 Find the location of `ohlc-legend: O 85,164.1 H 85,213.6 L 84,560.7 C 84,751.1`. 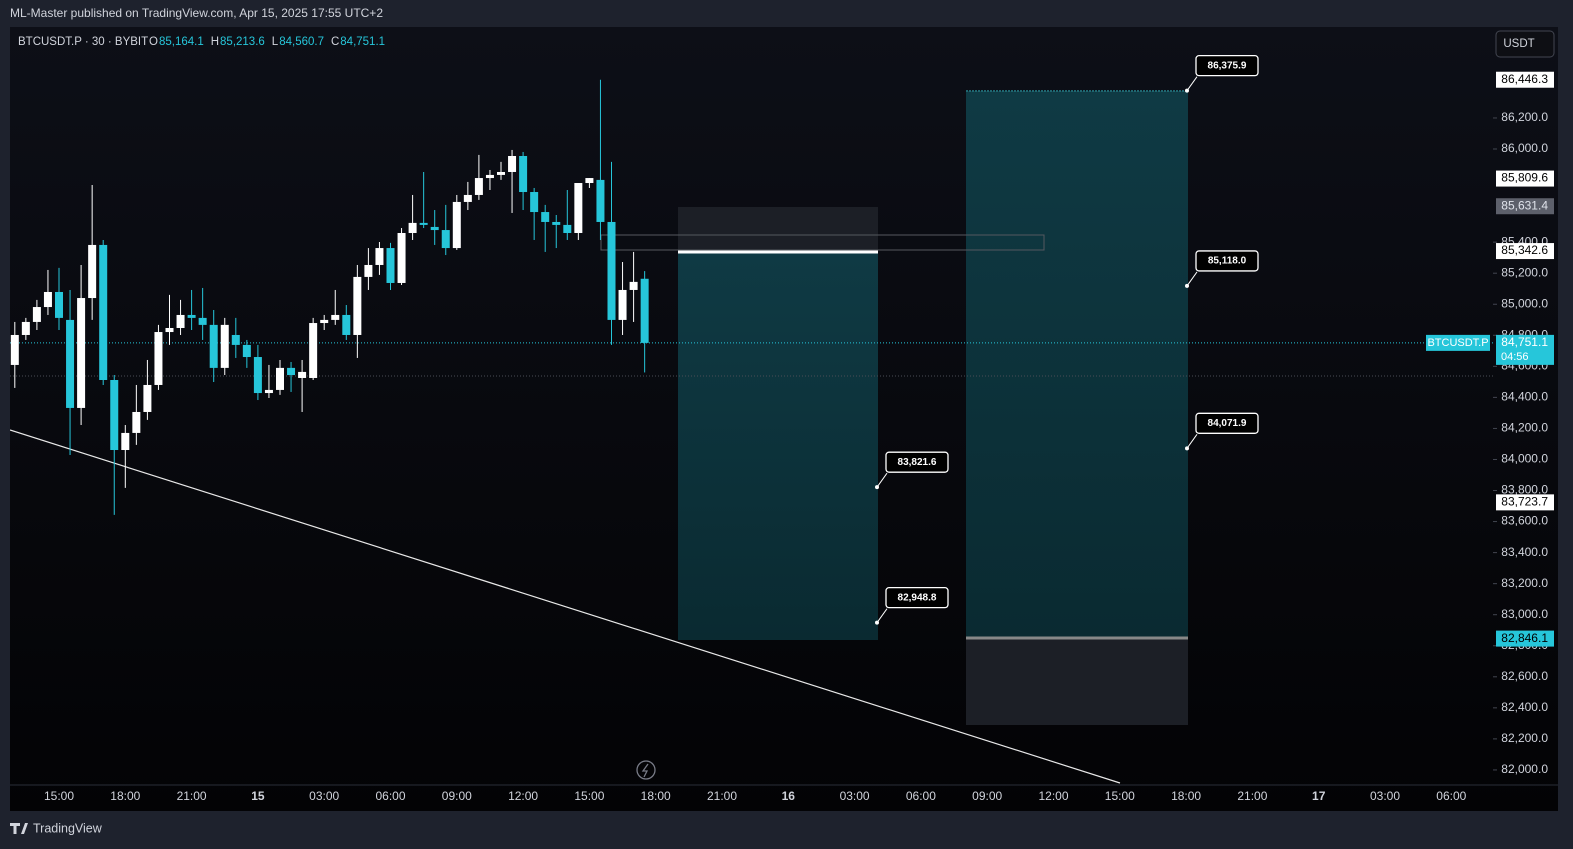

ohlc-legend: O 85,164.1 H 85,213.6 L 84,560.7 C 84,751.1 is located at coordinates (267, 42).